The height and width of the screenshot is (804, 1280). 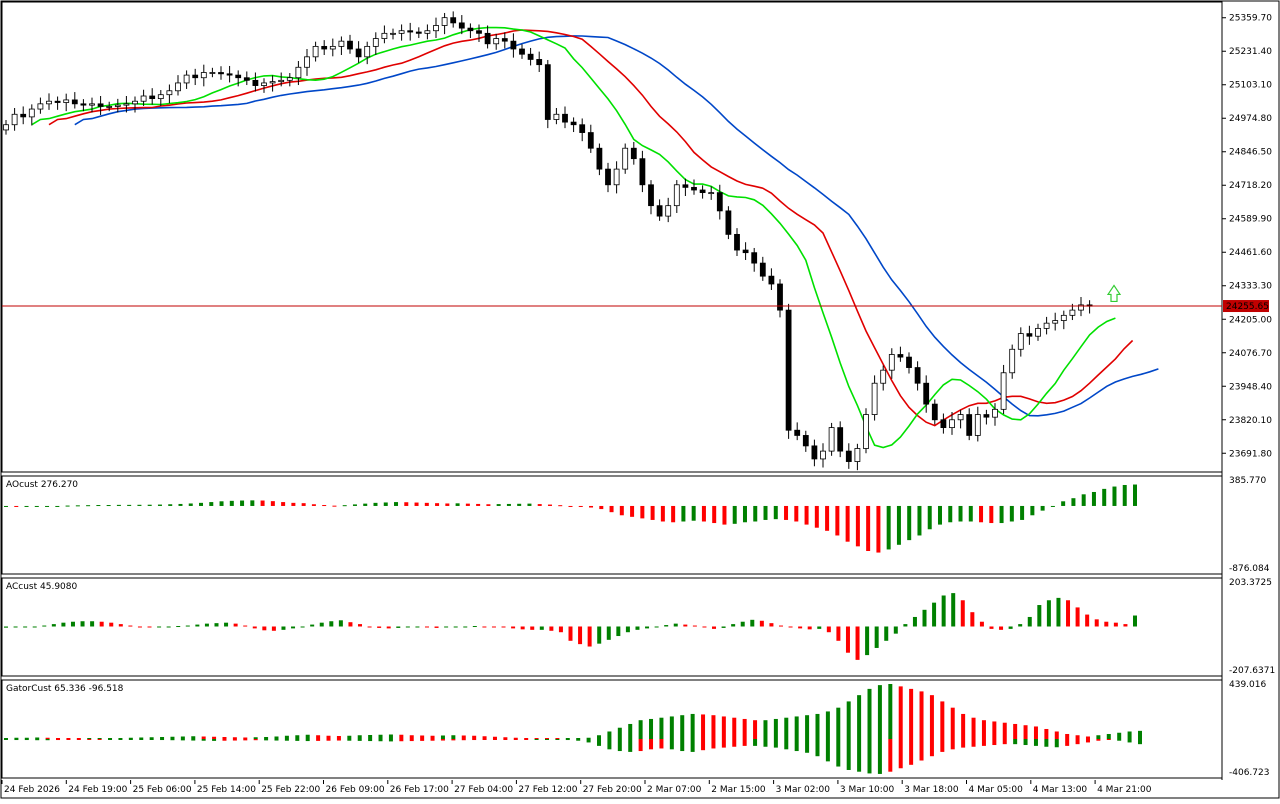 I want to click on ao-pane-title: AOcust 276.270, so click(x=42, y=485).